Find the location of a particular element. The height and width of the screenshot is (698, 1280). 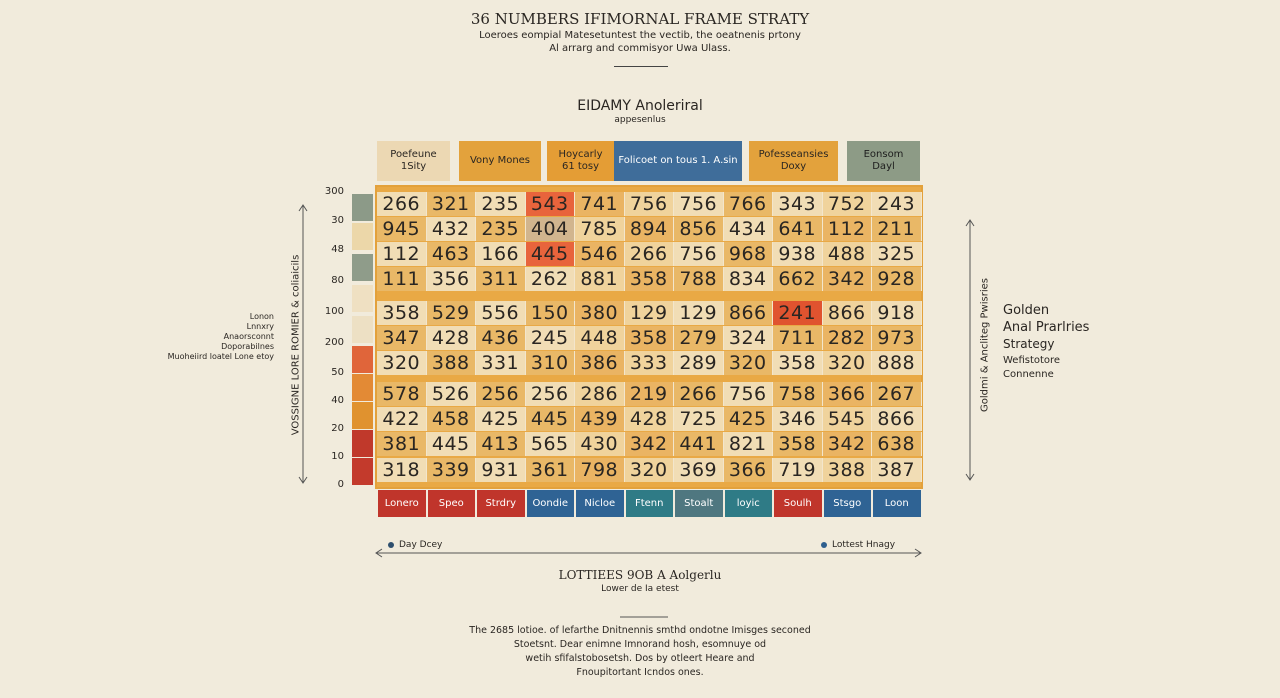

grid-cell: 938 is located at coordinates (798, 254).